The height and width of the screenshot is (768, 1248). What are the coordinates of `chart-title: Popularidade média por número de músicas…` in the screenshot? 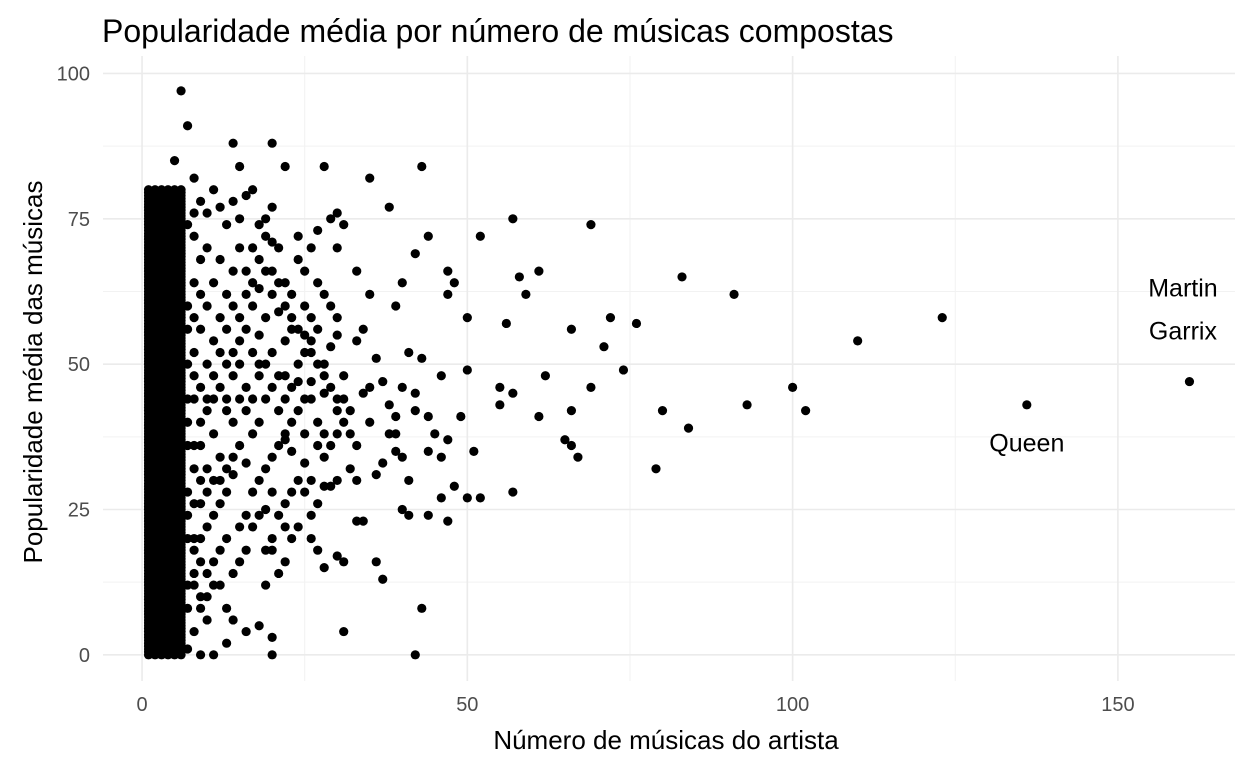 It's located at (498, 31).